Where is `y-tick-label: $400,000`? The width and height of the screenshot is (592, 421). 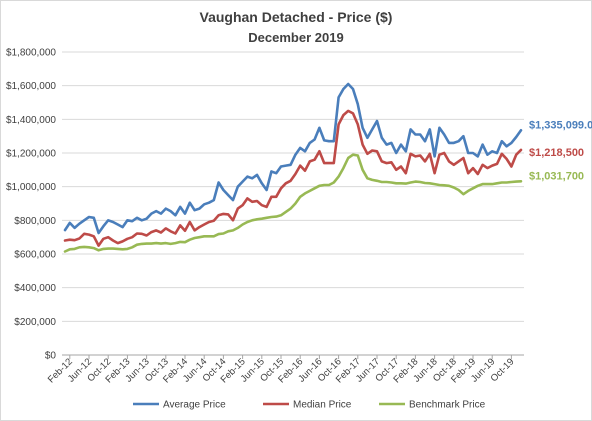 y-tick-label: $400,000 is located at coordinates (35, 288).